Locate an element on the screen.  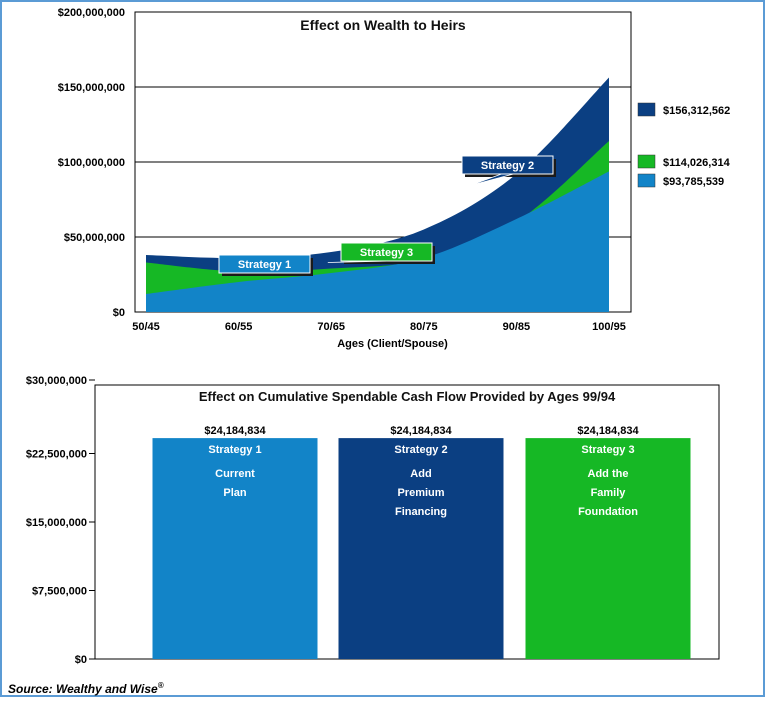
bar-description-line: Add the is located at coordinates (608, 474).